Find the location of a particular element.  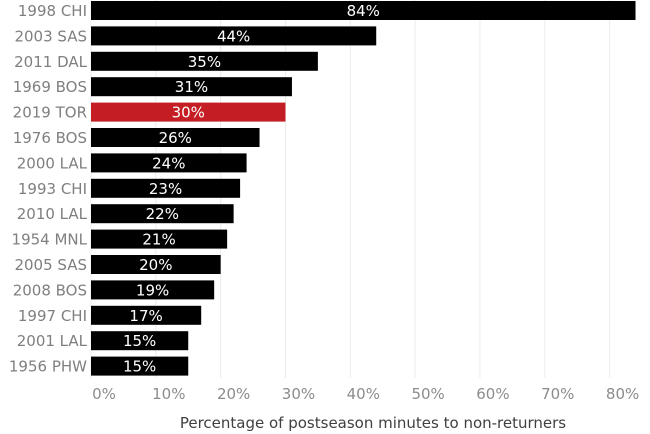

x-tick-label: 40% is located at coordinates (363, 394).